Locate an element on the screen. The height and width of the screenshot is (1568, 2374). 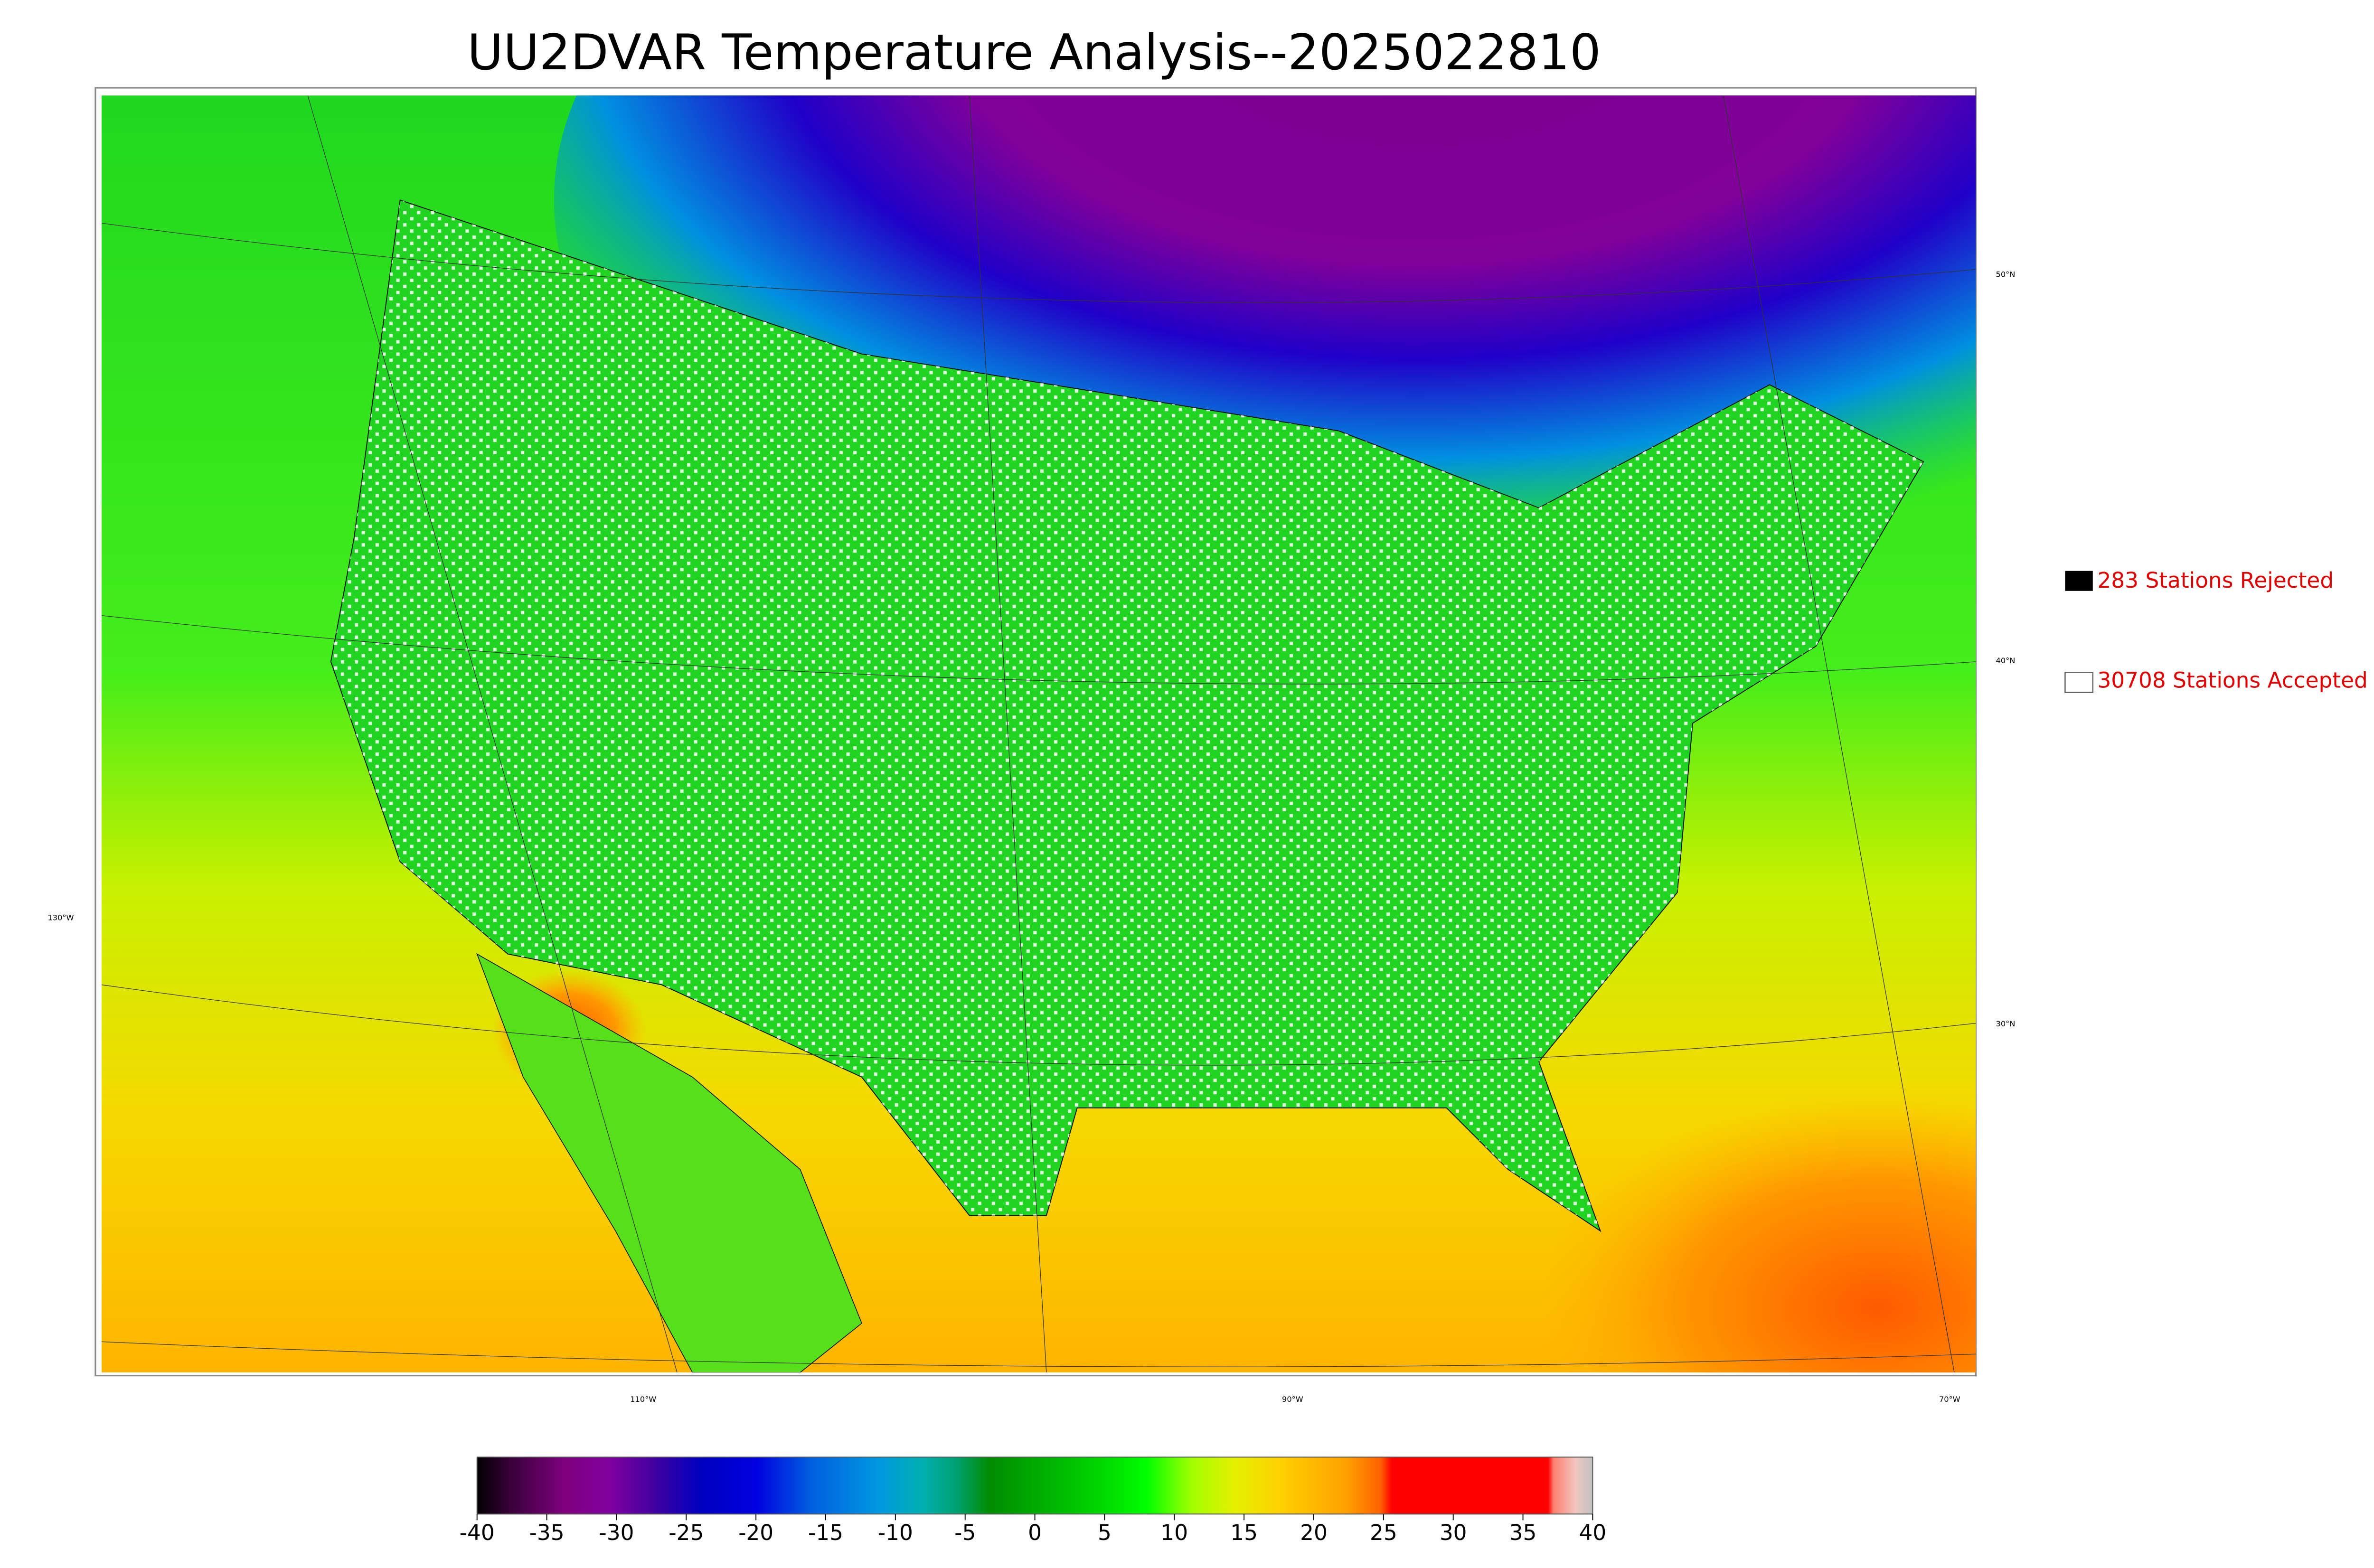
warm-area is located at coordinates (1757, 1233).